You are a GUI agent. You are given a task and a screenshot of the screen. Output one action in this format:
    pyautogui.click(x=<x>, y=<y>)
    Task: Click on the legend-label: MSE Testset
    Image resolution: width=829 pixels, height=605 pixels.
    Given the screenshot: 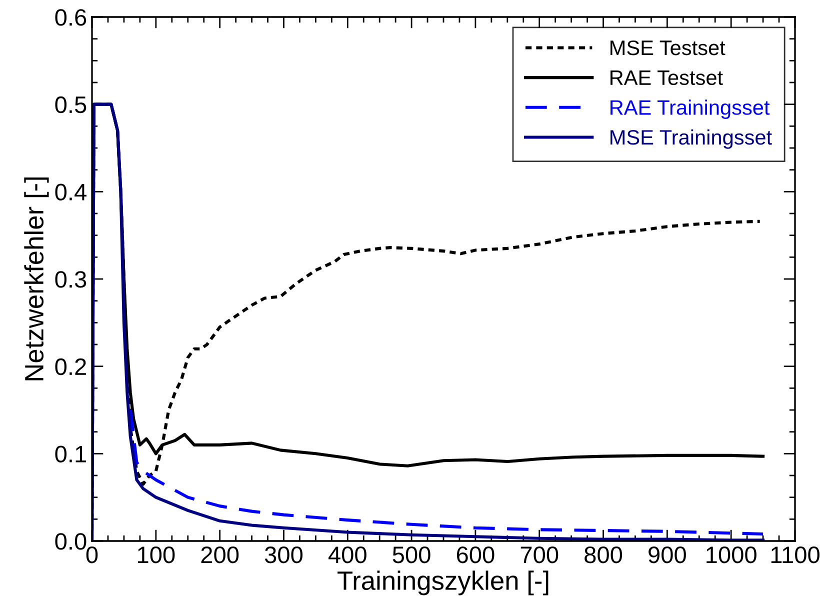 What is the action you would take?
    pyautogui.click(x=668, y=48)
    